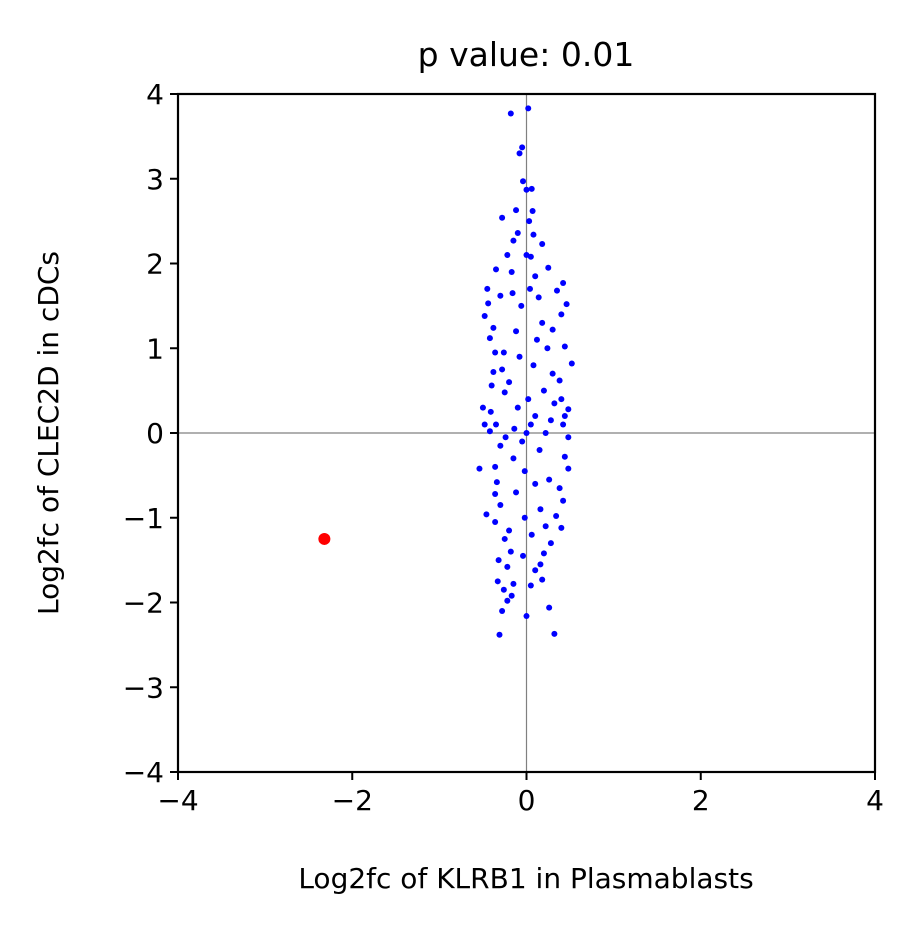 Image resolution: width=917 pixels, height=928 pixels. I want to click on chart-title: p value: 0.01, so click(526, 54).